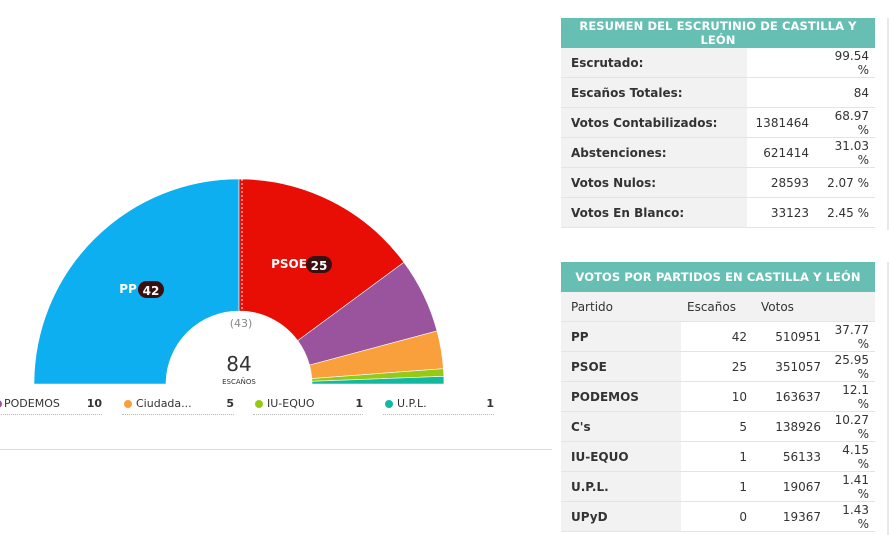 The height and width of the screenshot is (535, 889). What do you see at coordinates (621, 307) in the screenshot?
I see `col-header-party: Partido` at bounding box center [621, 307].